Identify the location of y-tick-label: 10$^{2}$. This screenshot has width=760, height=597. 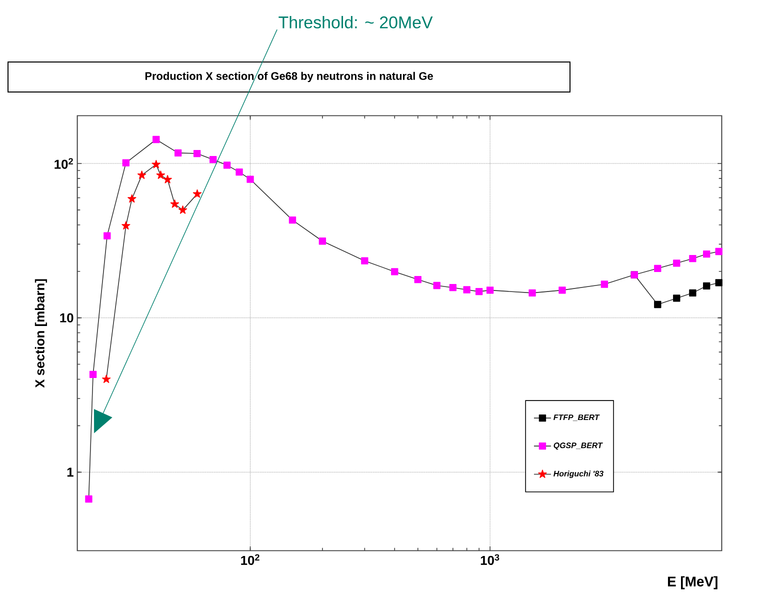
(63, 163).